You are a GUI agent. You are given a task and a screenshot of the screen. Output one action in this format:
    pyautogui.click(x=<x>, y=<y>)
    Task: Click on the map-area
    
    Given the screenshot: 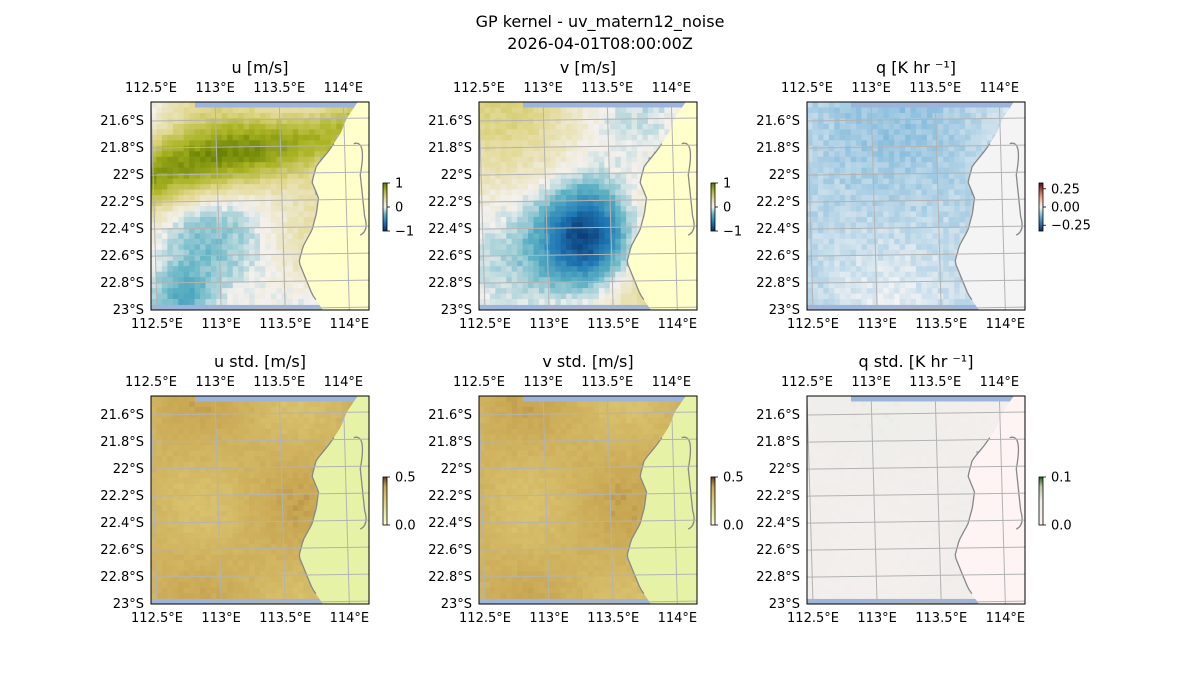 What is the action you would take?
    pyautogui.click(x=260, y=500)
    